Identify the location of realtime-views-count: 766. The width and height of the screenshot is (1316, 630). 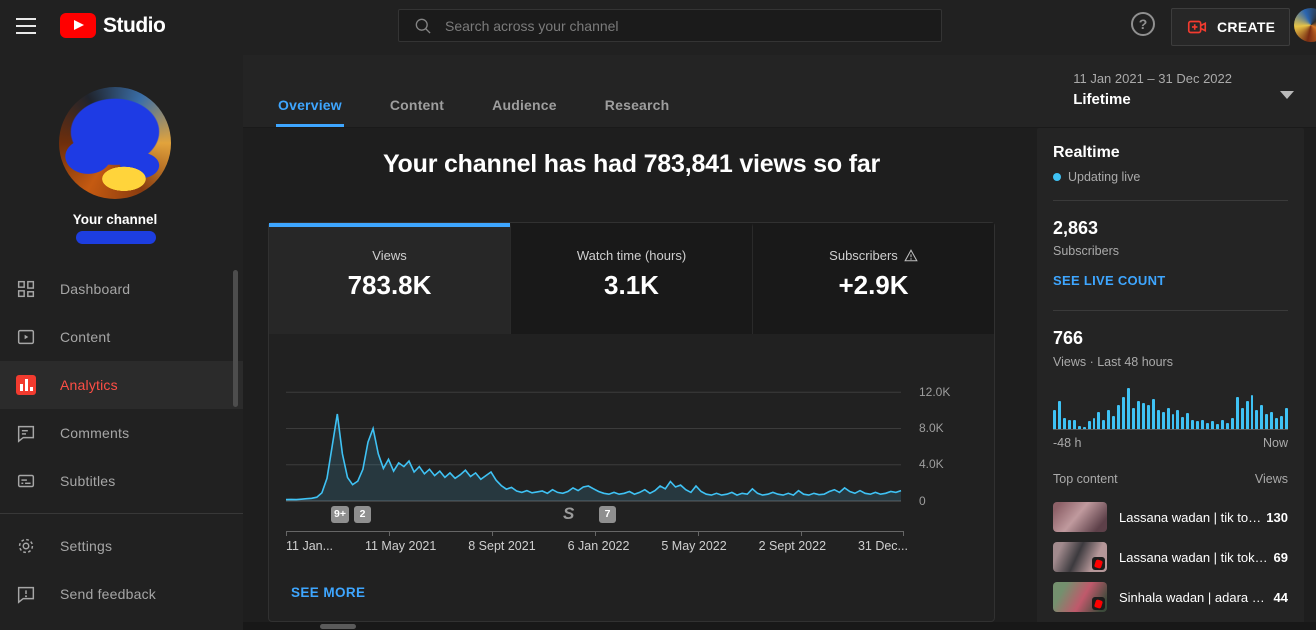
(1068, 338).